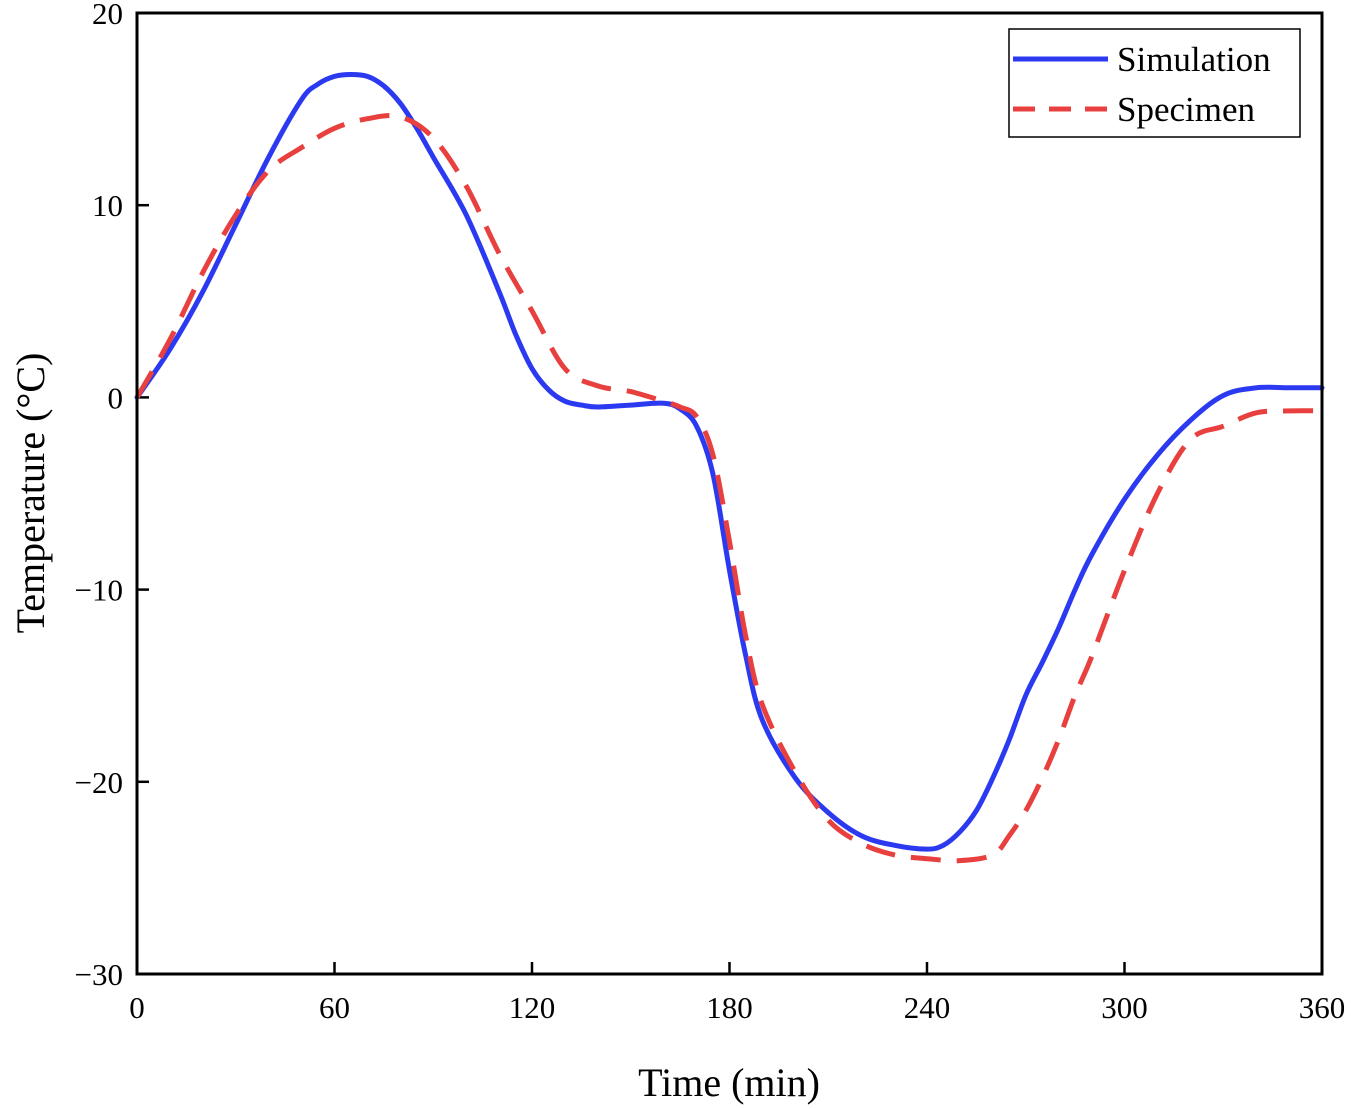  What do you see at coordinates (729, 1007) in the screenshot?
I see `x-tick-label: 180` at bounding box center [729, 1007].